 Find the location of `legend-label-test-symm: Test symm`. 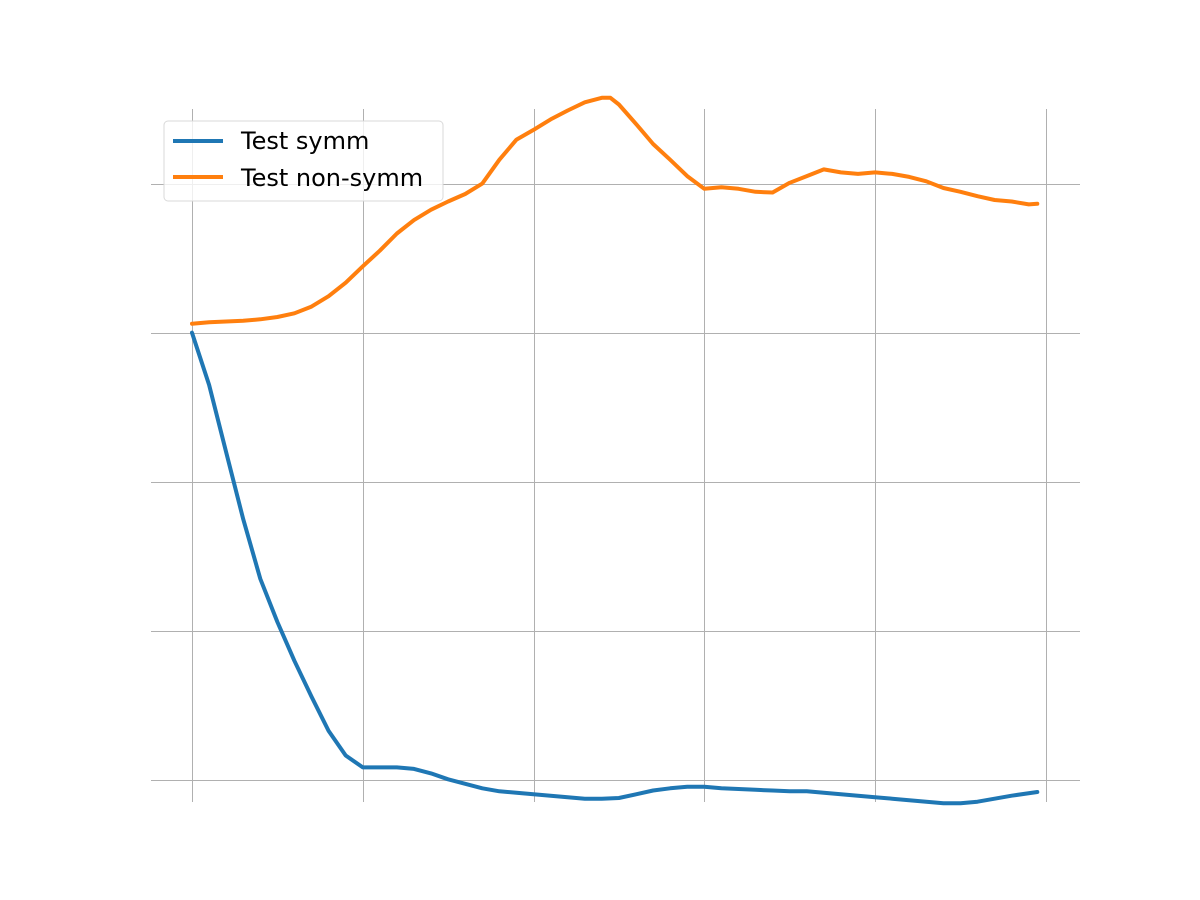

legend-label-test-symm: Test symm is located at coordinates (304, 141).